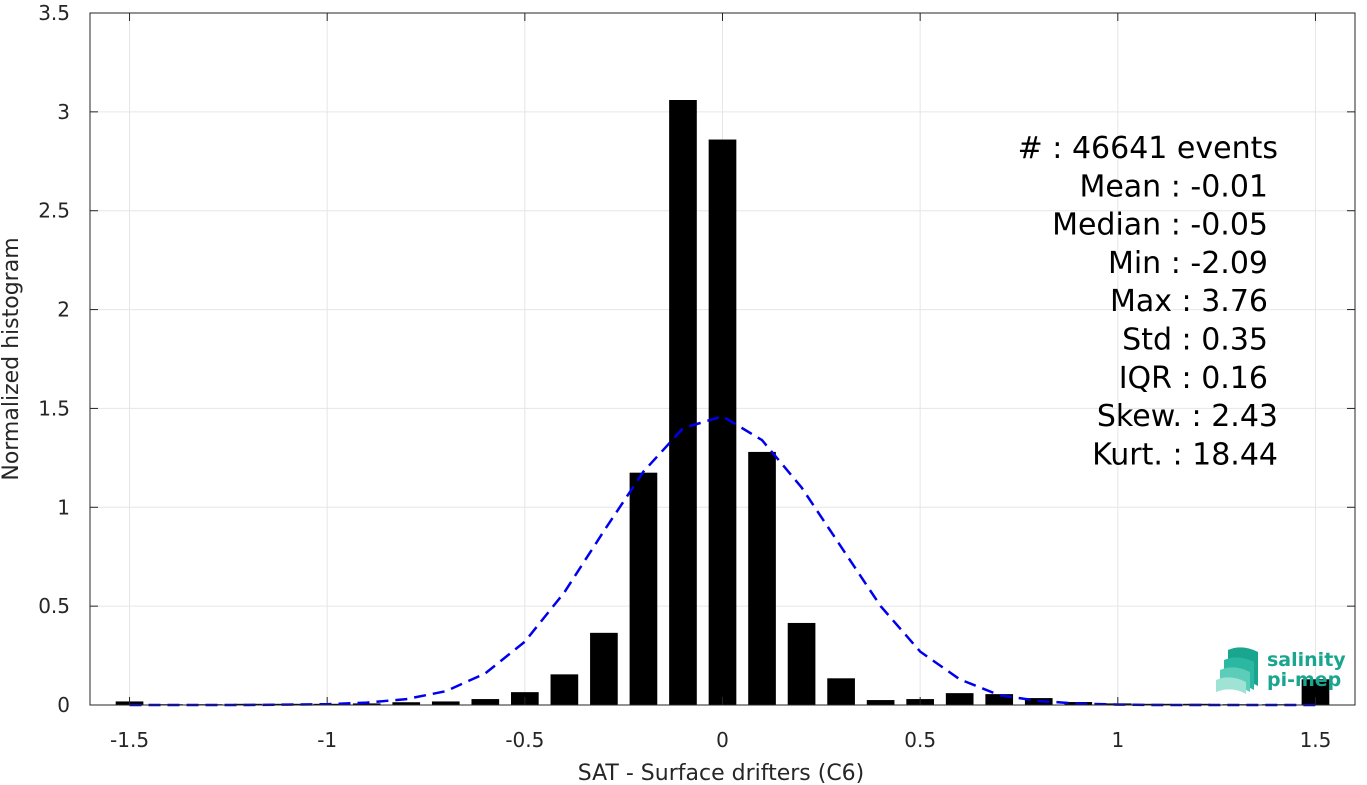  I want to click on stat-line: # : 46641 events, so click(1148, 148).